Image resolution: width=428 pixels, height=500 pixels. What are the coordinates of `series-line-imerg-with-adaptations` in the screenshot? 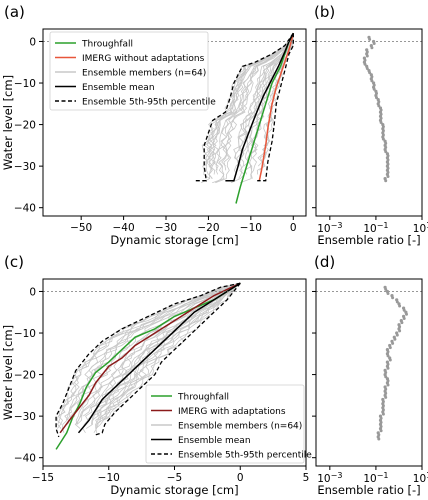 It's located at (150, 358).